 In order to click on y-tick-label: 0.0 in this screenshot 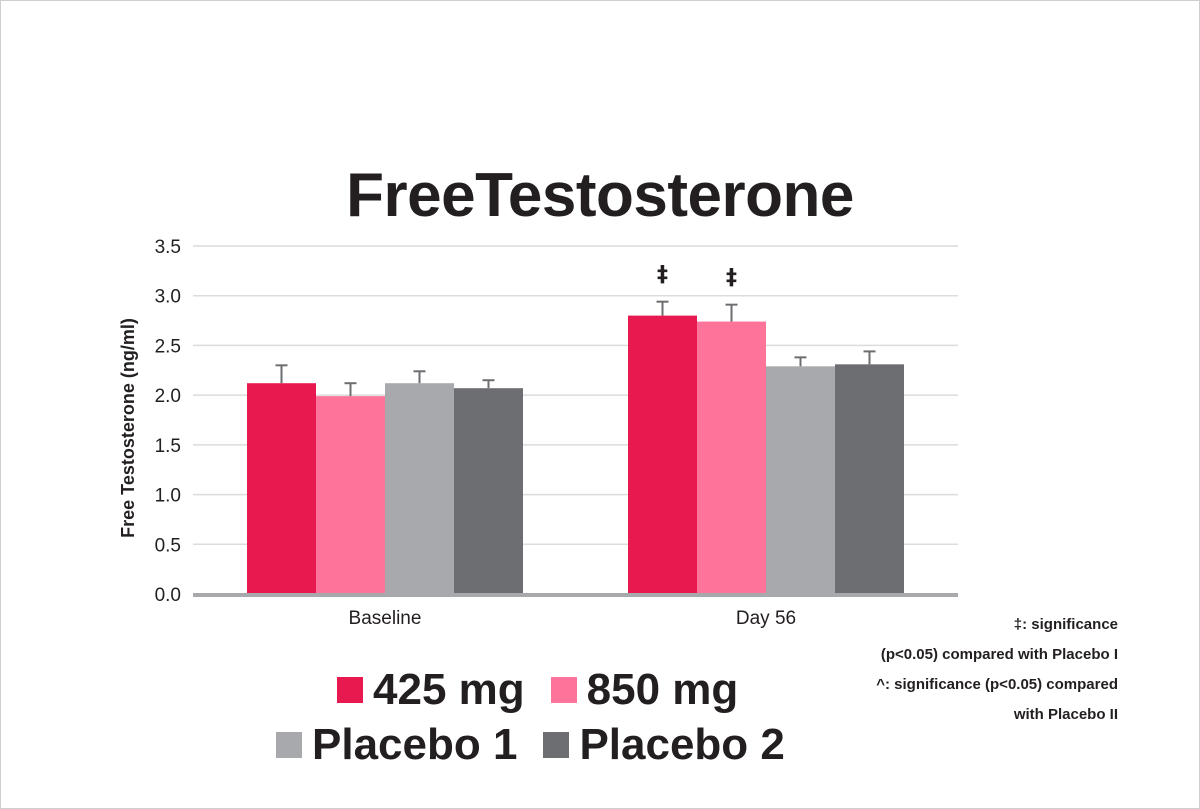, I will do `click(168, 595)`.